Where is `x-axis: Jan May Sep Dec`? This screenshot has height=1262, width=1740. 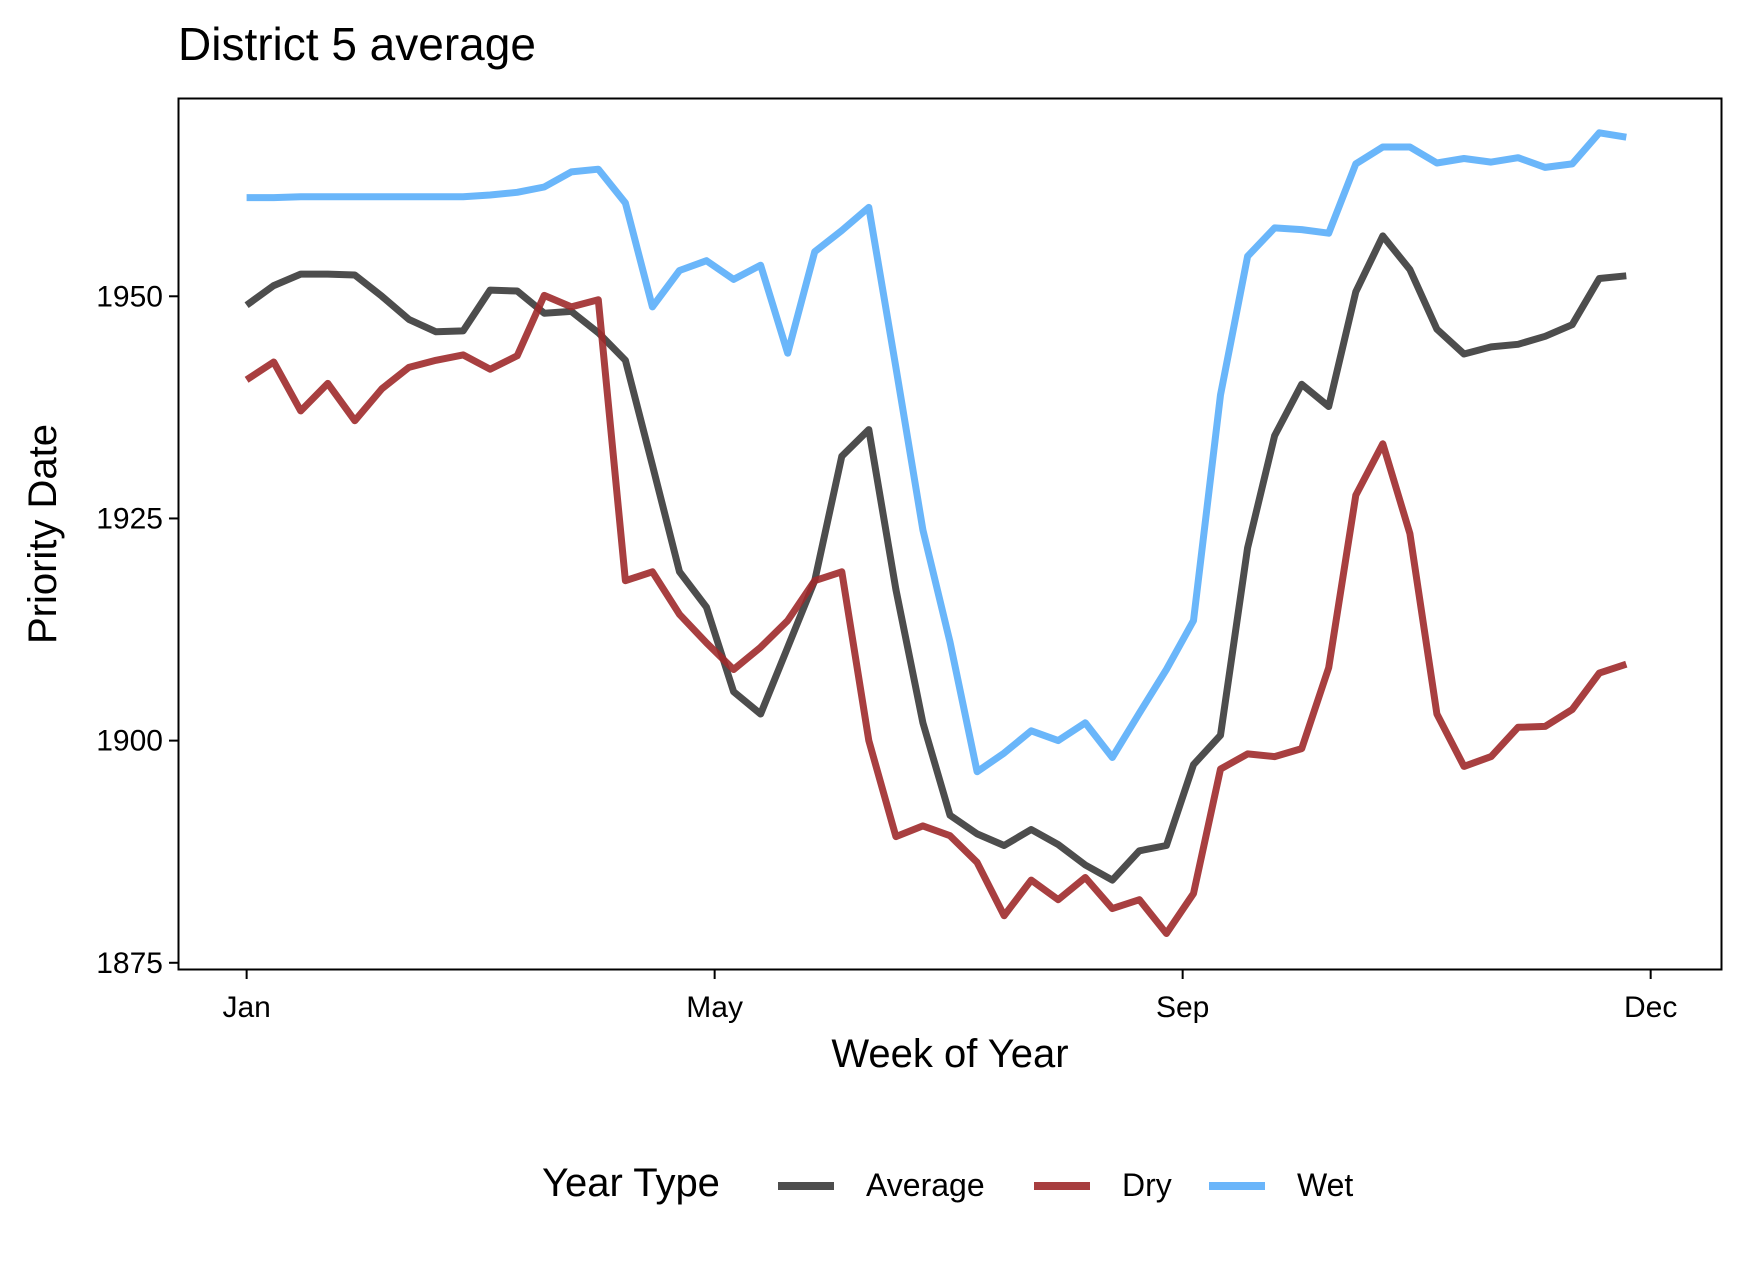
x-axis: Jan May Sep Dec is located at coordinates (949, 996).